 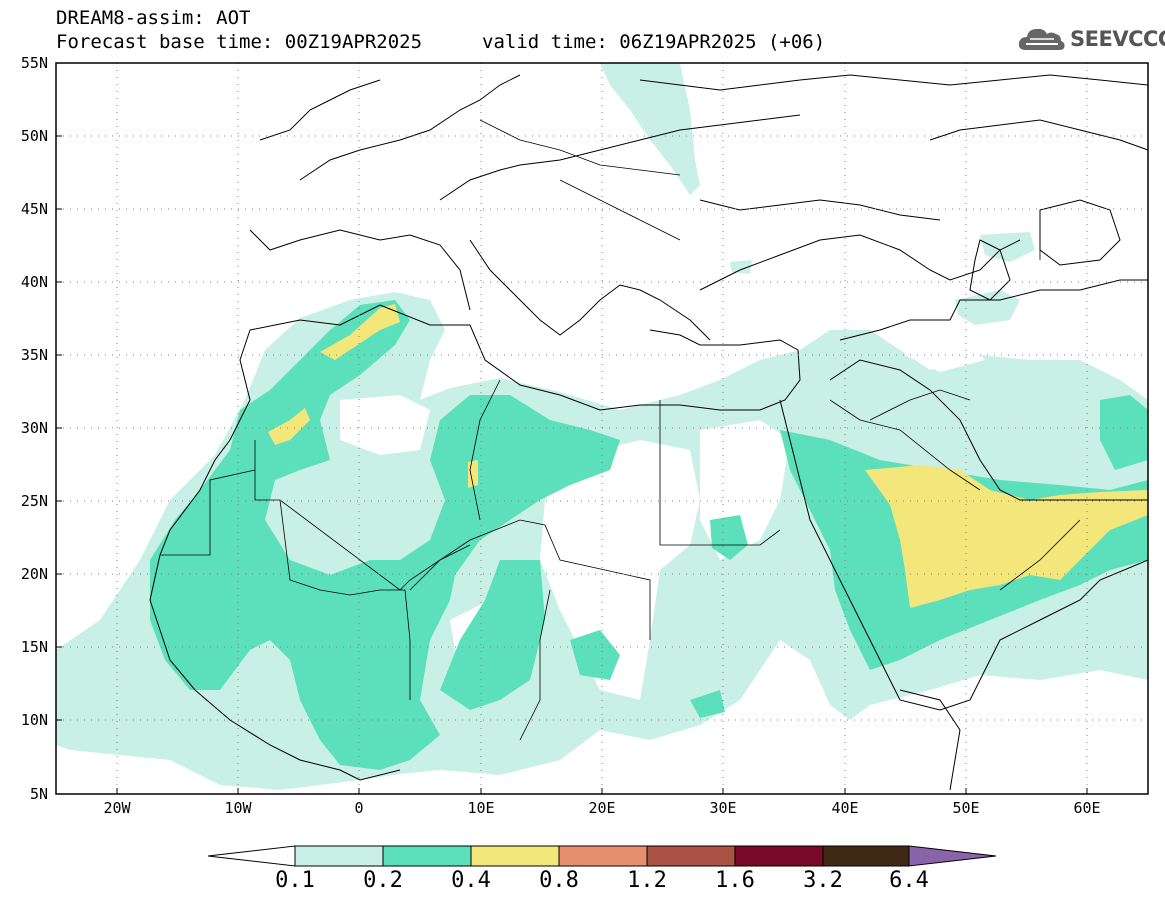 I want to click on lat-label-25n: 25N, so click(x=34, y=501).